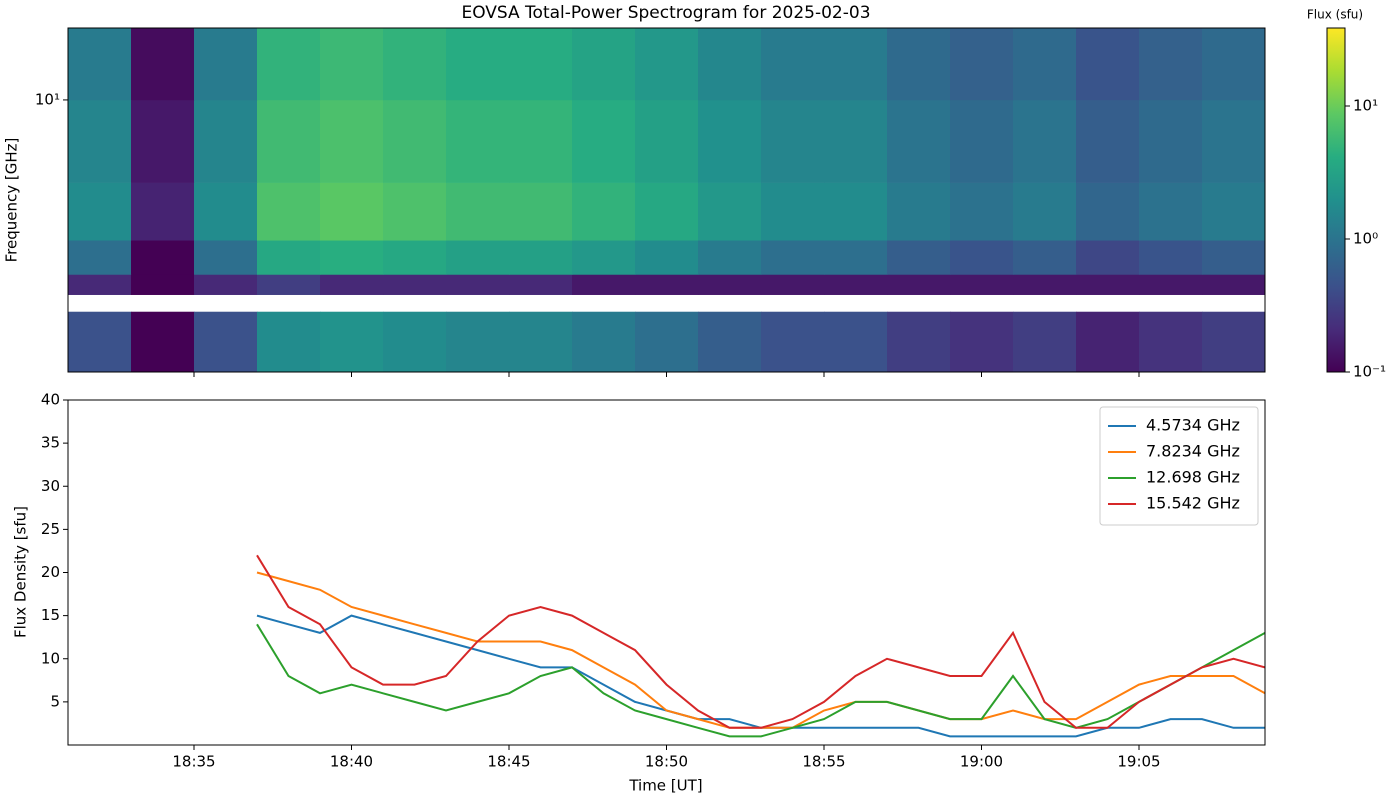 The height and width of the screenshot is (804, 1400). I want to click on y-tick-label: 15, so click(50, 615).